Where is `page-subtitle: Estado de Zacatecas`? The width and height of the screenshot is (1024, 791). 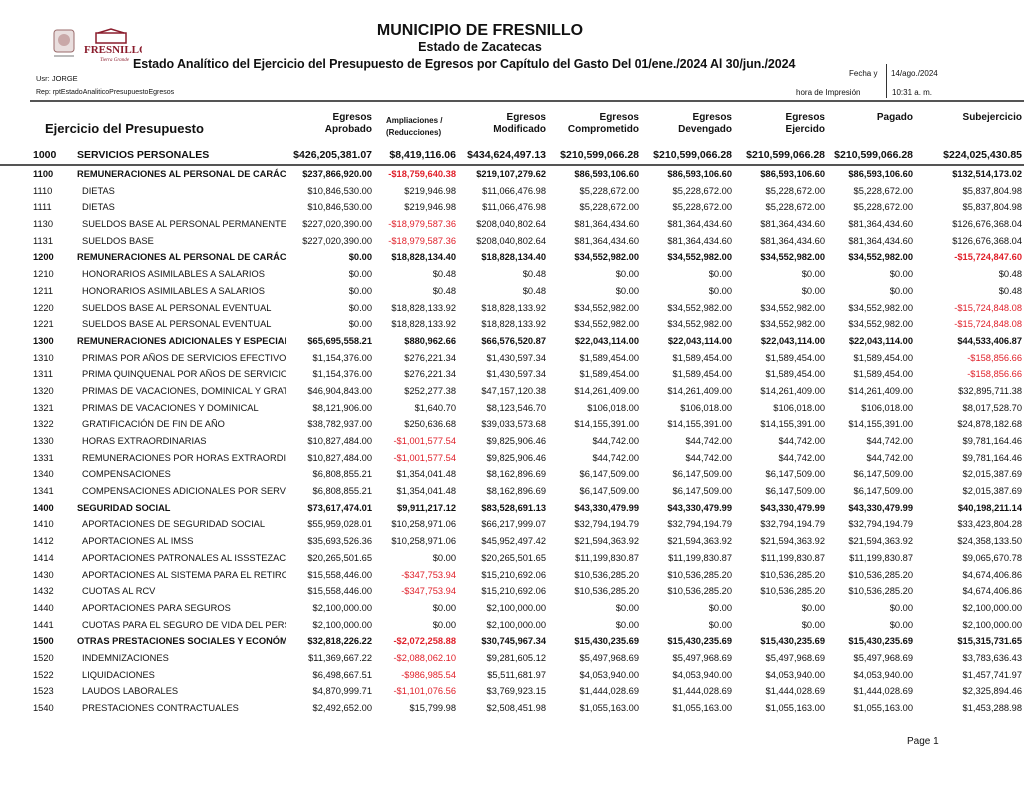
page-subtitle: Estado de Zacatecas is located at coordinates (480, 47).